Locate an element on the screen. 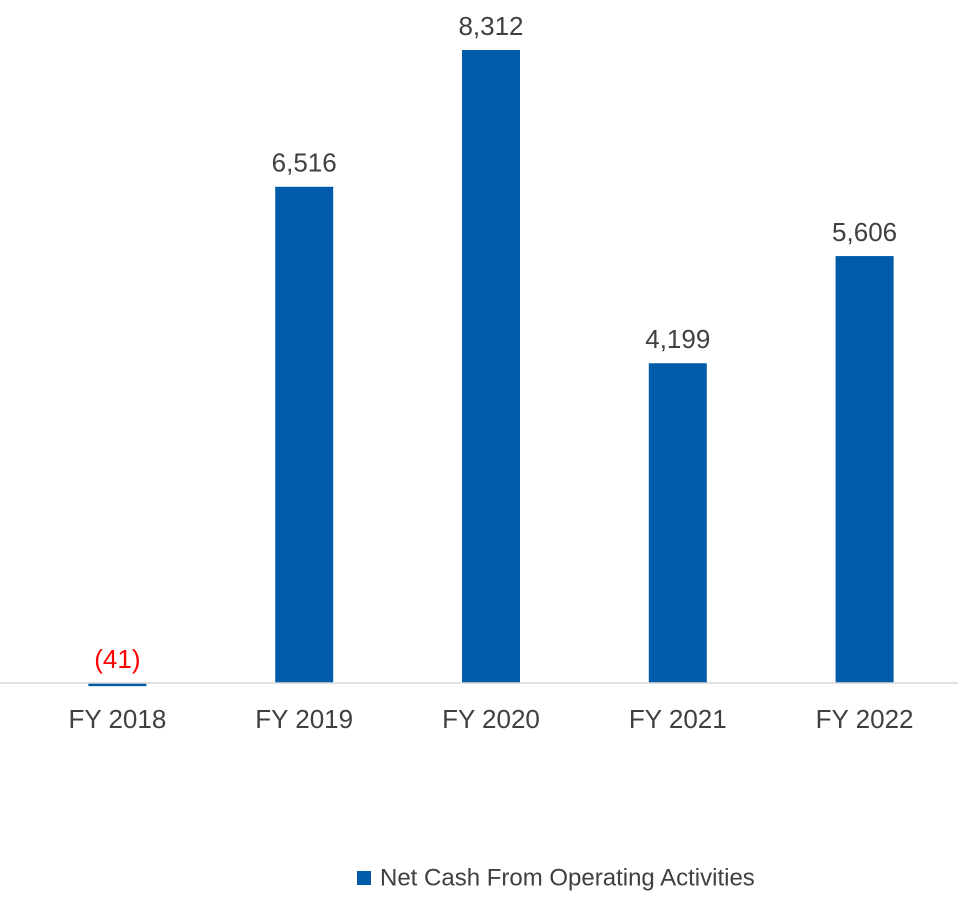 This screenshot has width=967, height=902. x-tick-label: FY 2020 is located at coordinates (491, 719).